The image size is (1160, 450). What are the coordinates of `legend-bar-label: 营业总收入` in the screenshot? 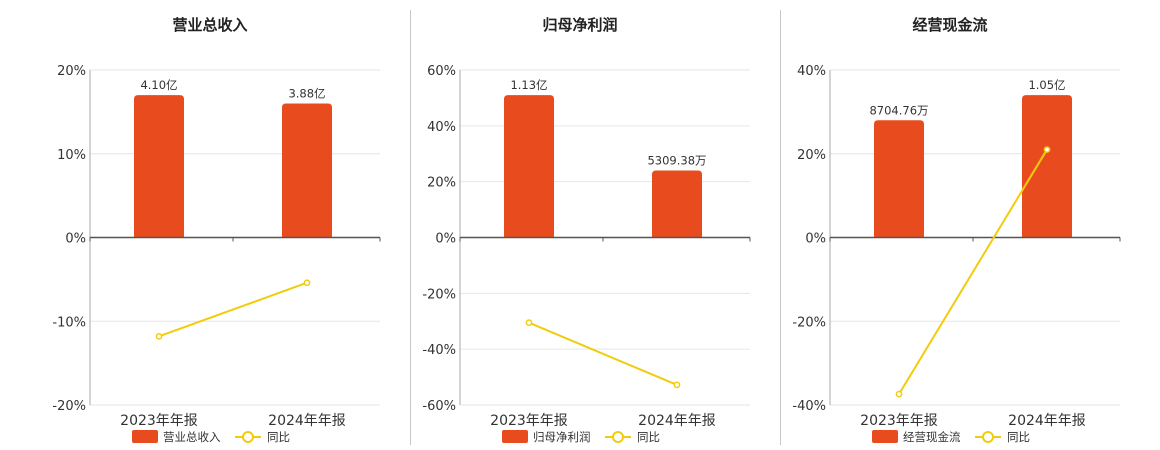 It's located at (192, 437).